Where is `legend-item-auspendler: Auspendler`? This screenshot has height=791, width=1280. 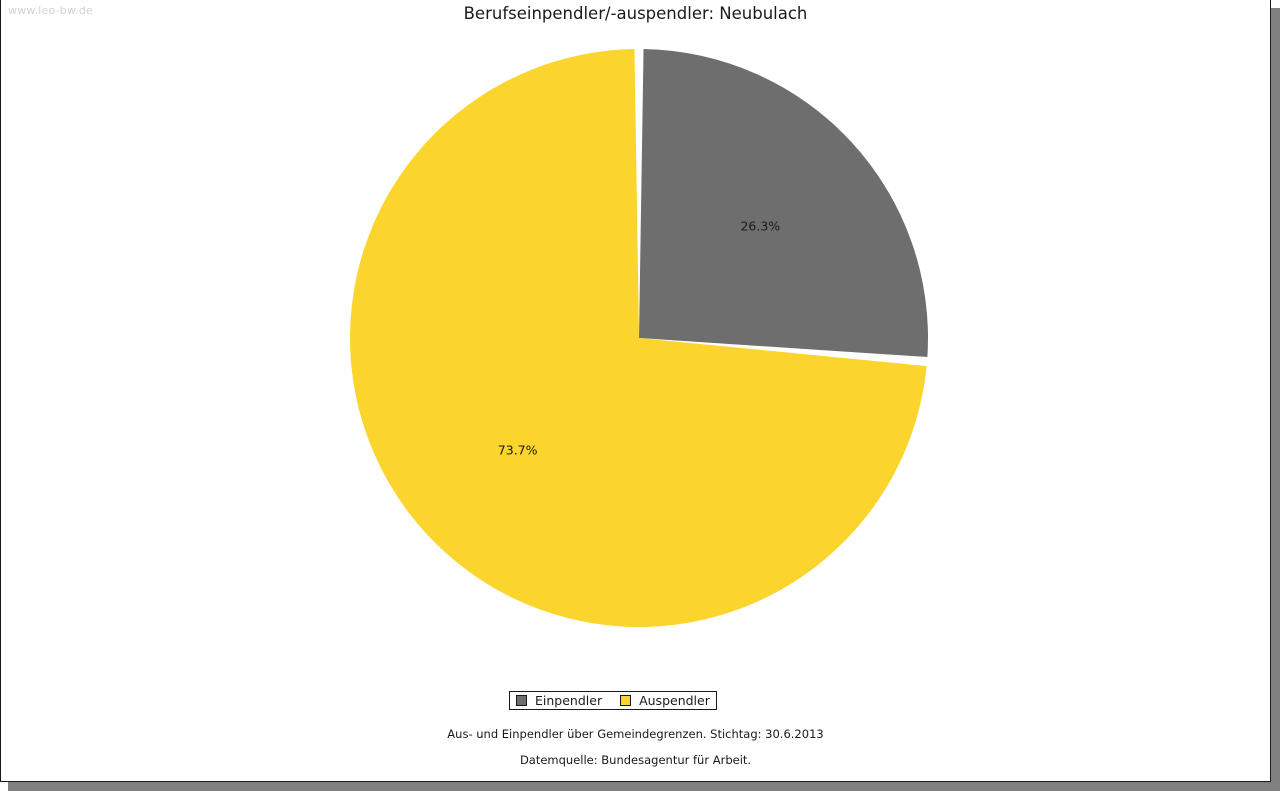
legend-item-auspendler: Auspendler is located at coordinates (665, 700).